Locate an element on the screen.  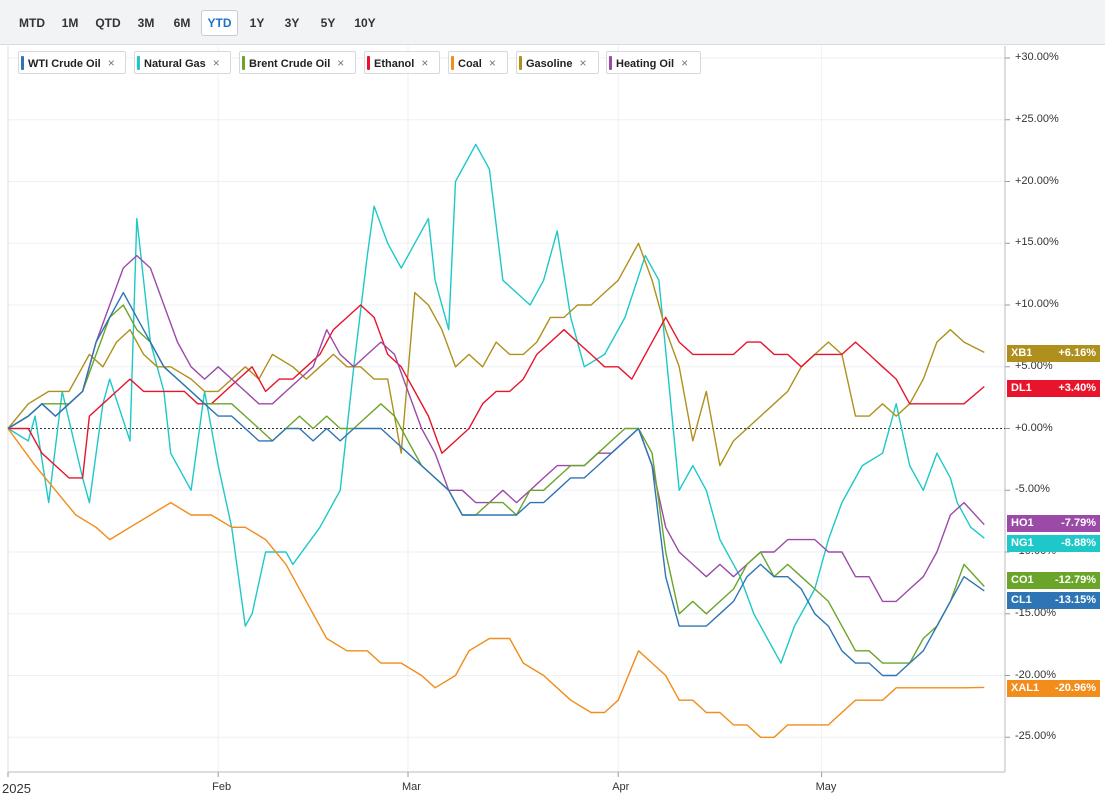
legend-label: Natural Gas is located at coordinates (175, 64).